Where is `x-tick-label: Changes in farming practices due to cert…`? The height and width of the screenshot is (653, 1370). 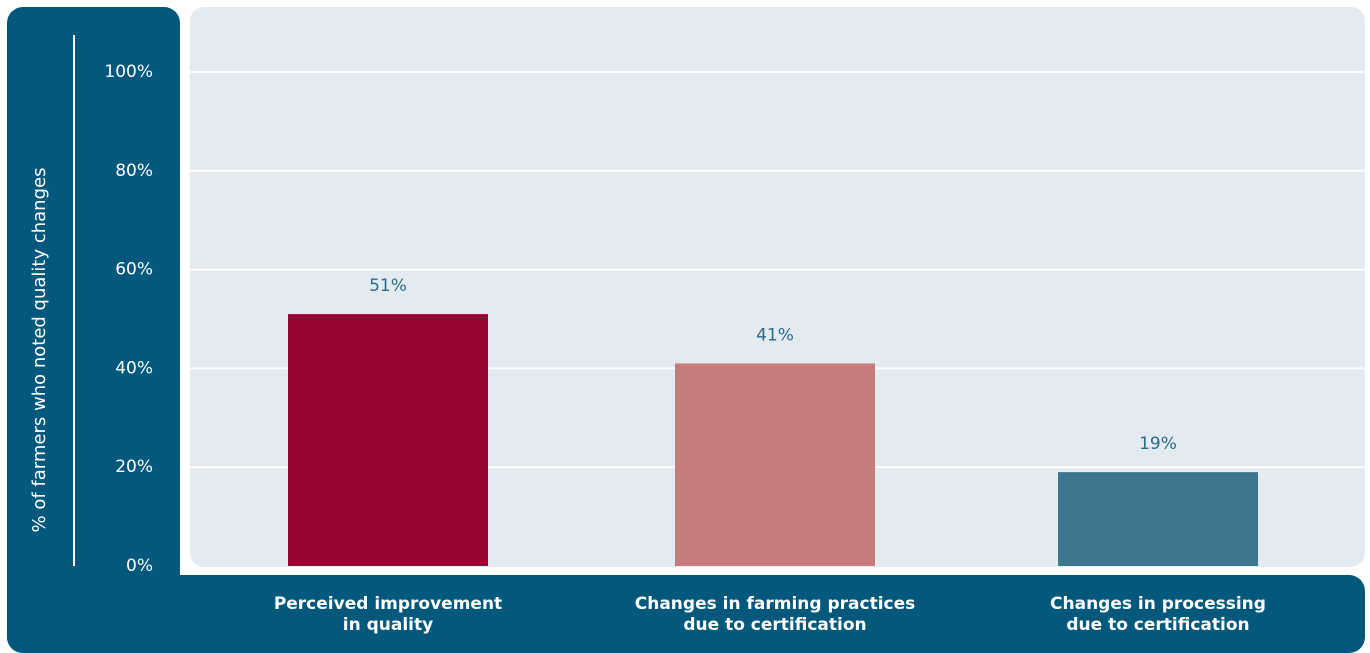
x-tick-label: Changes in farming practices due to cert… is located at coordinates (775, 614).